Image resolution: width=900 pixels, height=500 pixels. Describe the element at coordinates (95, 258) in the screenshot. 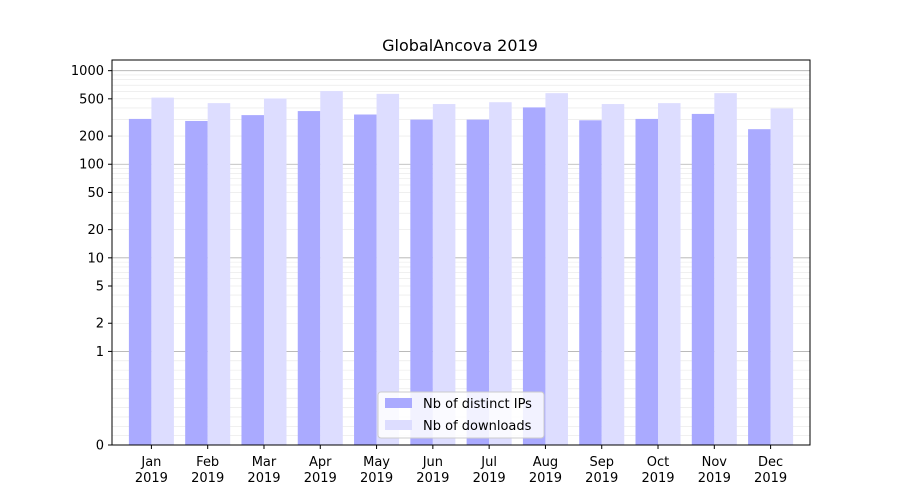

I see `y-tick-label: 10` at that location.